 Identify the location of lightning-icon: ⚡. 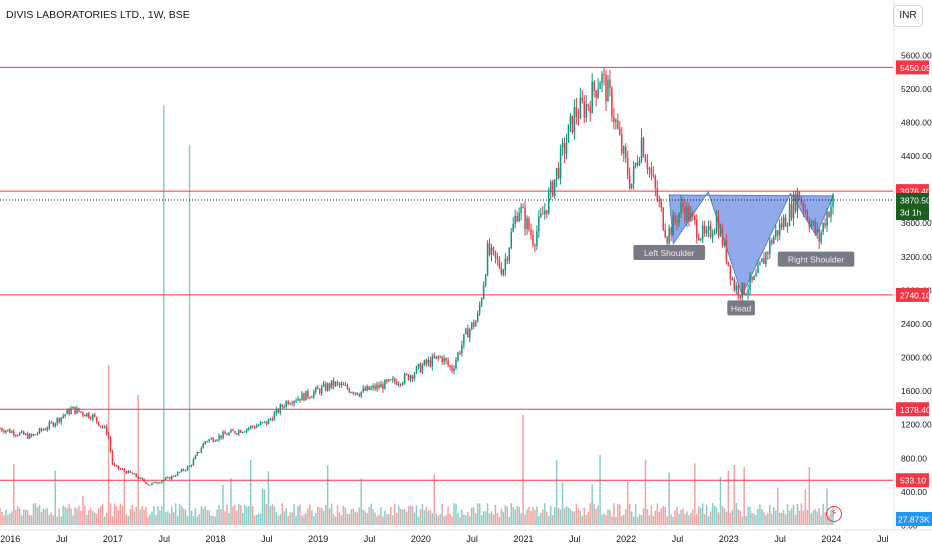
(834, 514).